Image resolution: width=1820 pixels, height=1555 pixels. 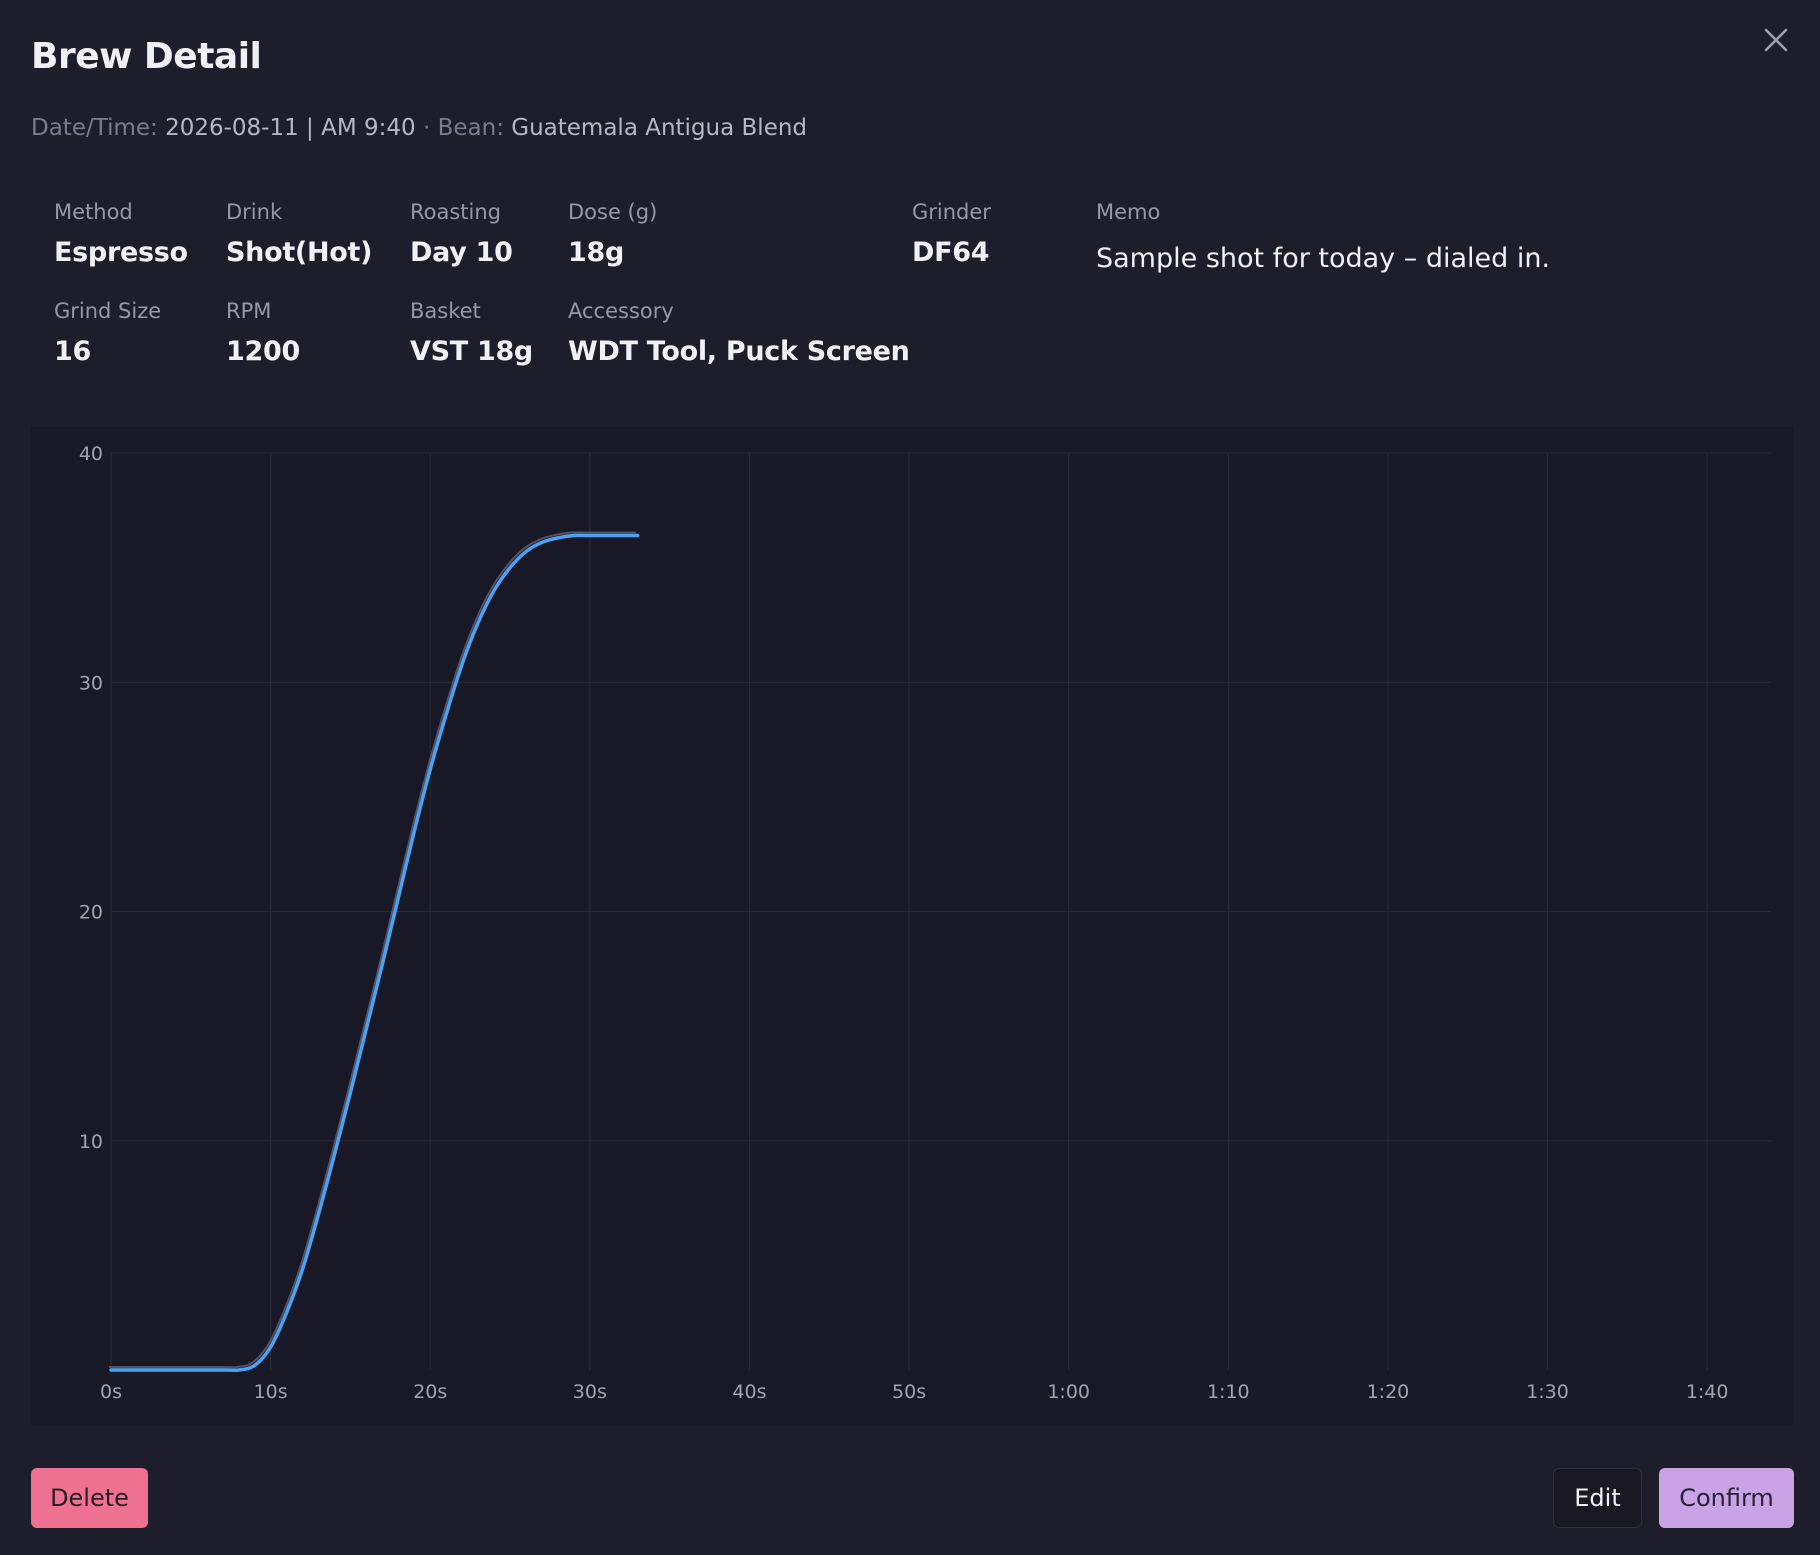 What do you see at coordinates (299, 252) in the screenshot?
I see `field-value: Shot(Hot)` at bounding box center [299, 252].